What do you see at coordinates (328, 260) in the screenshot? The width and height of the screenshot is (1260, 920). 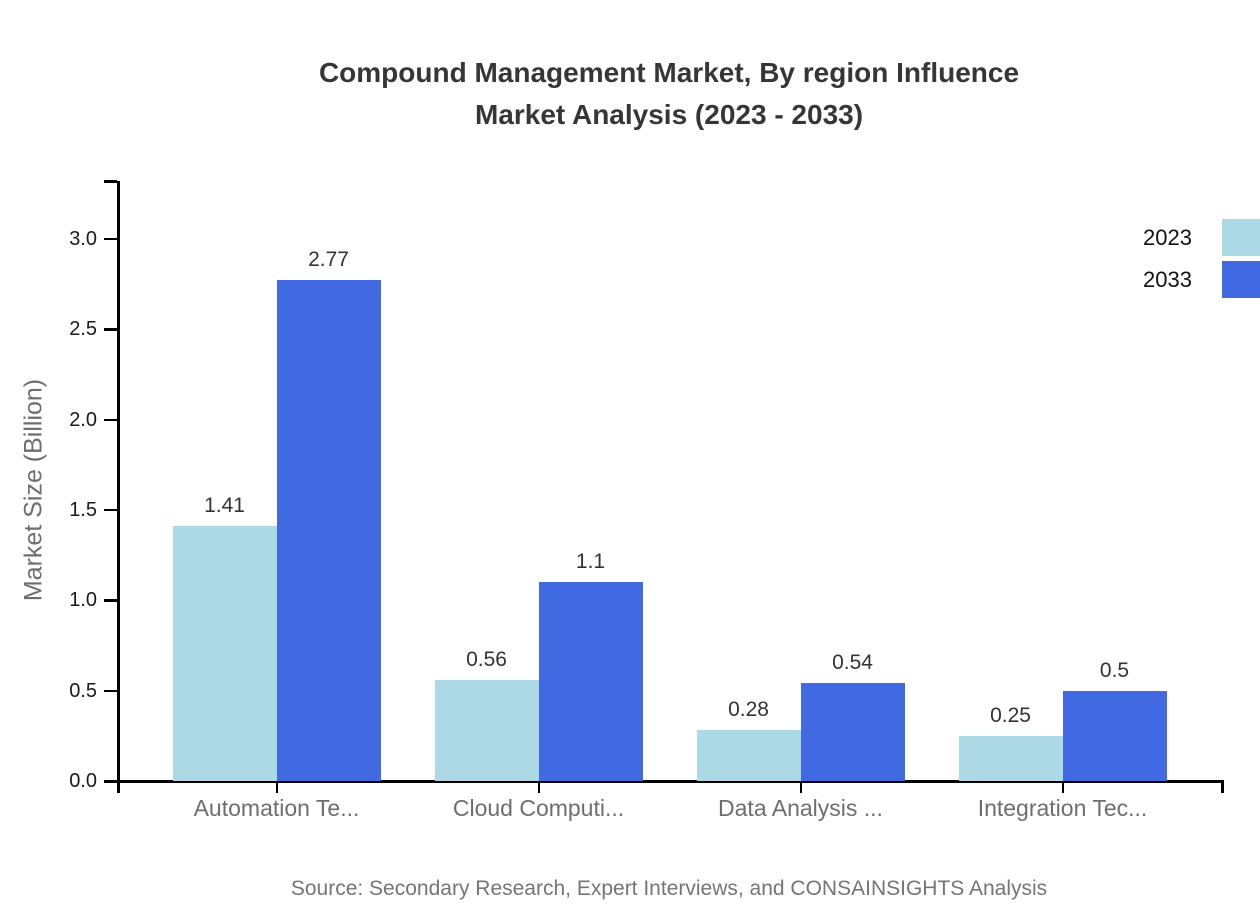 I see `bar-value-label: 2.77` at bounding box center [328, 260].